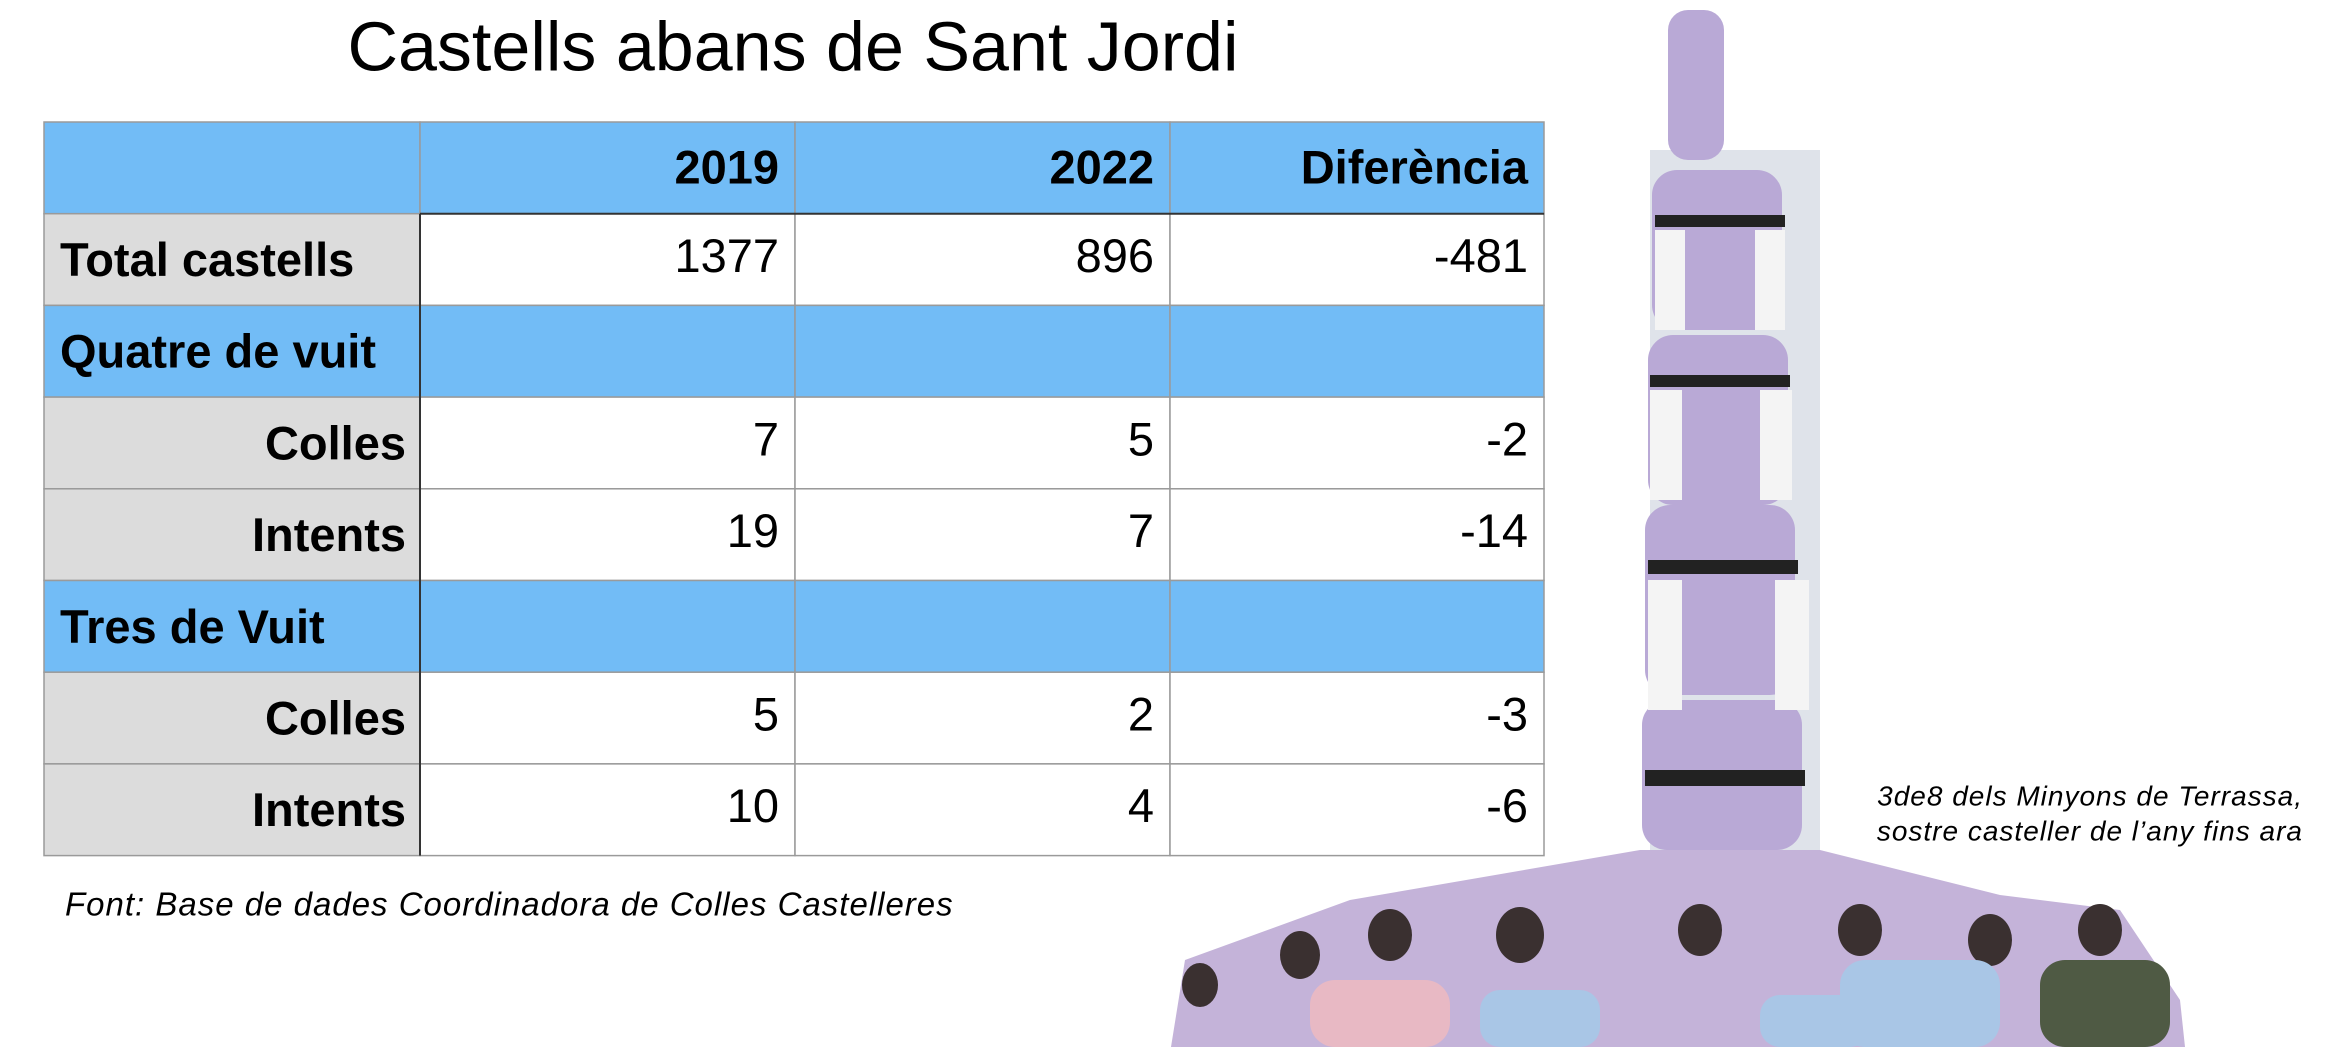 Image resolution: width=2325 pixels, height=1047 pixels. What do you see at coordinates (2090, 795) in the screenshot?
I see `photo-caption: 3de8 dels Minyons de Terrassa,` at bounding box center [2090, 795].